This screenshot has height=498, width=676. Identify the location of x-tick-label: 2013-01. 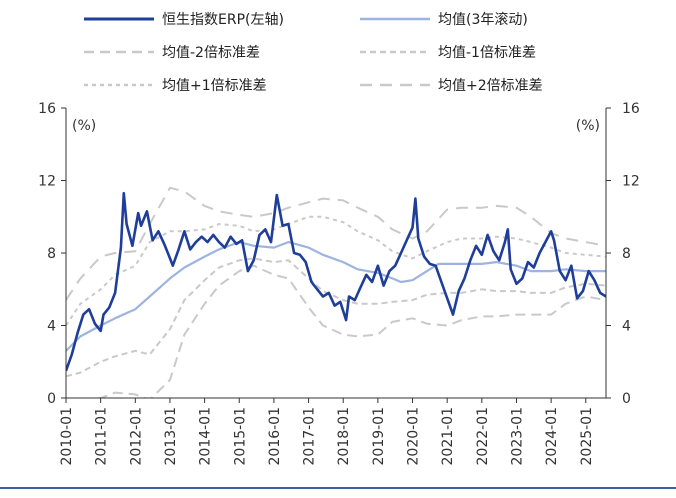
(171, 436).